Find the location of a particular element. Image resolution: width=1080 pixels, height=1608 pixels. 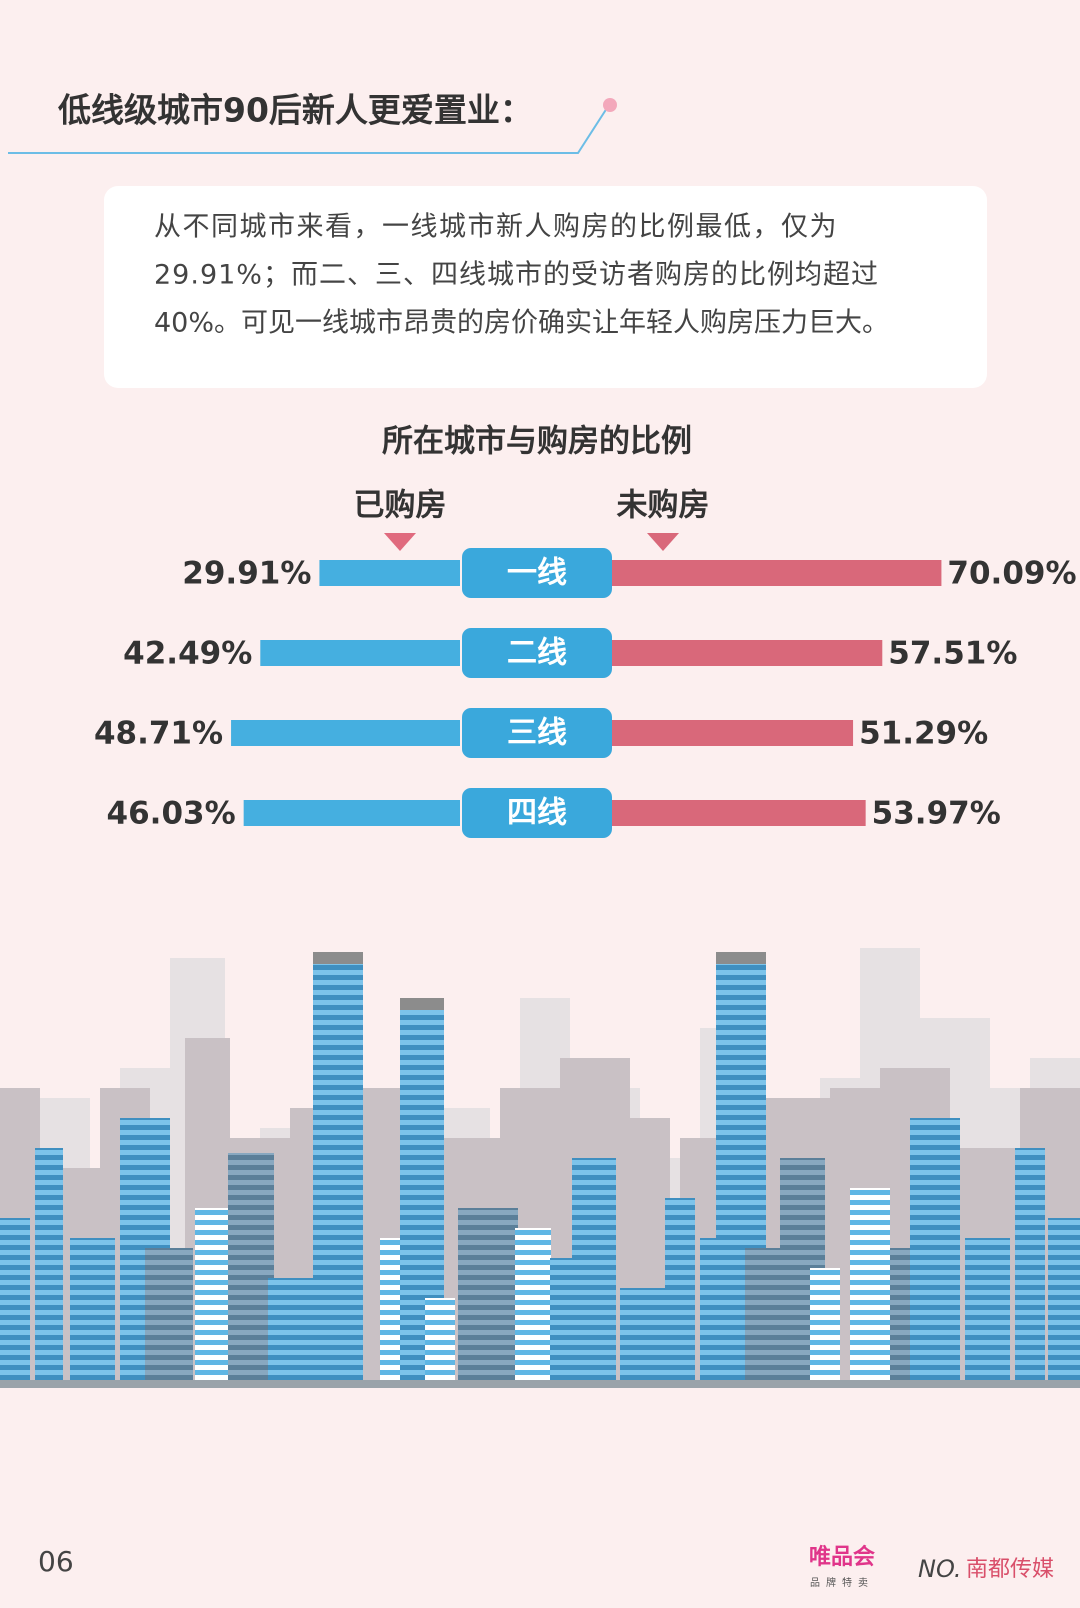

legend-label: 已购房 is located at coordinates (400, 506).